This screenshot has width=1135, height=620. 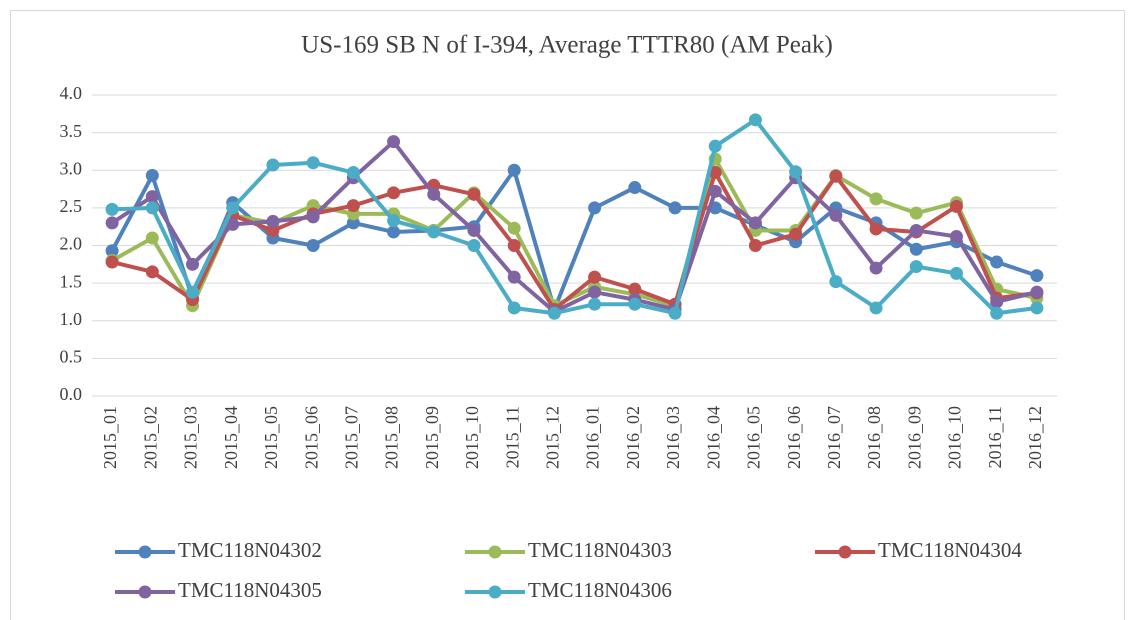 What do you see at coordinates (71, 281) in the screenshot?
I see `y-tick-label: 1.5` at bounding box center [71, 281].